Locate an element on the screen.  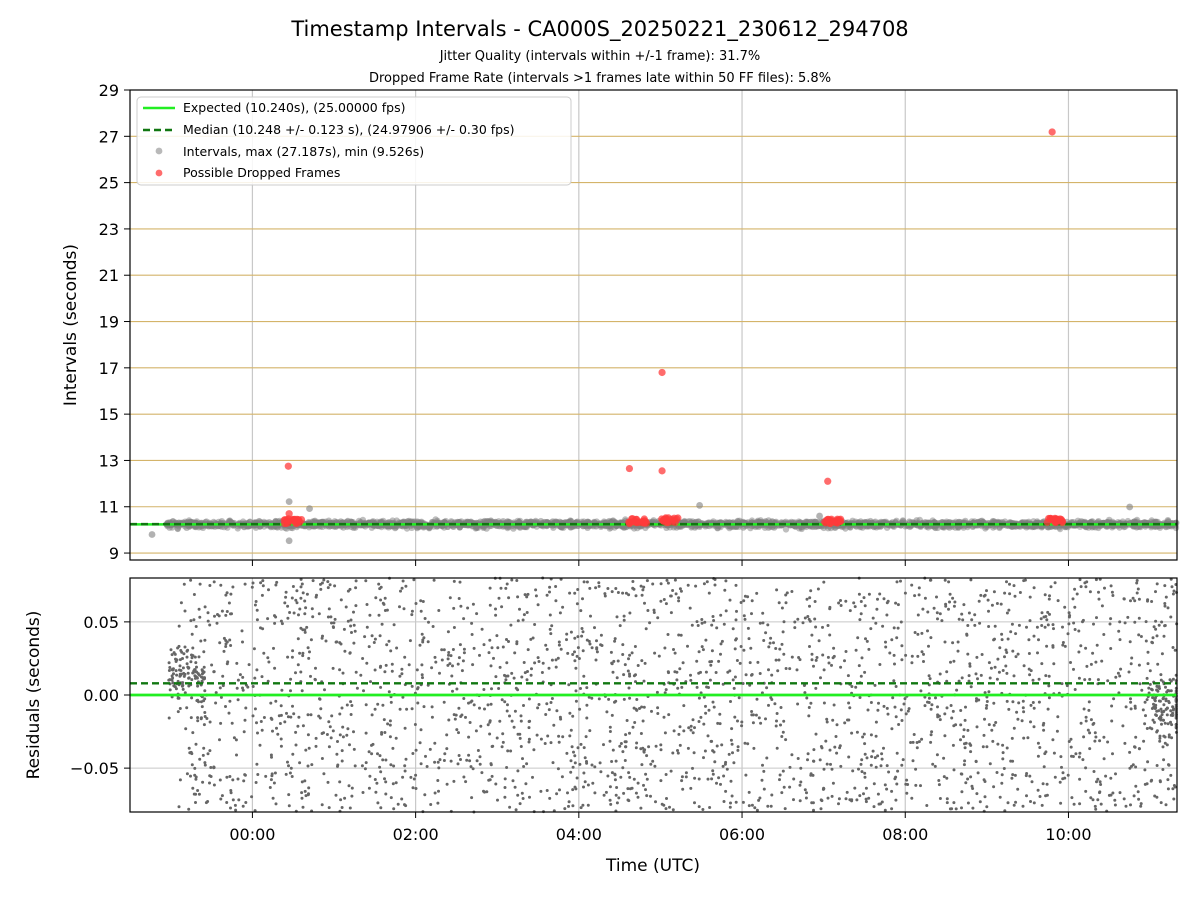
intervals-ytick-label-1: 11 is located at coordinates (109, 507).